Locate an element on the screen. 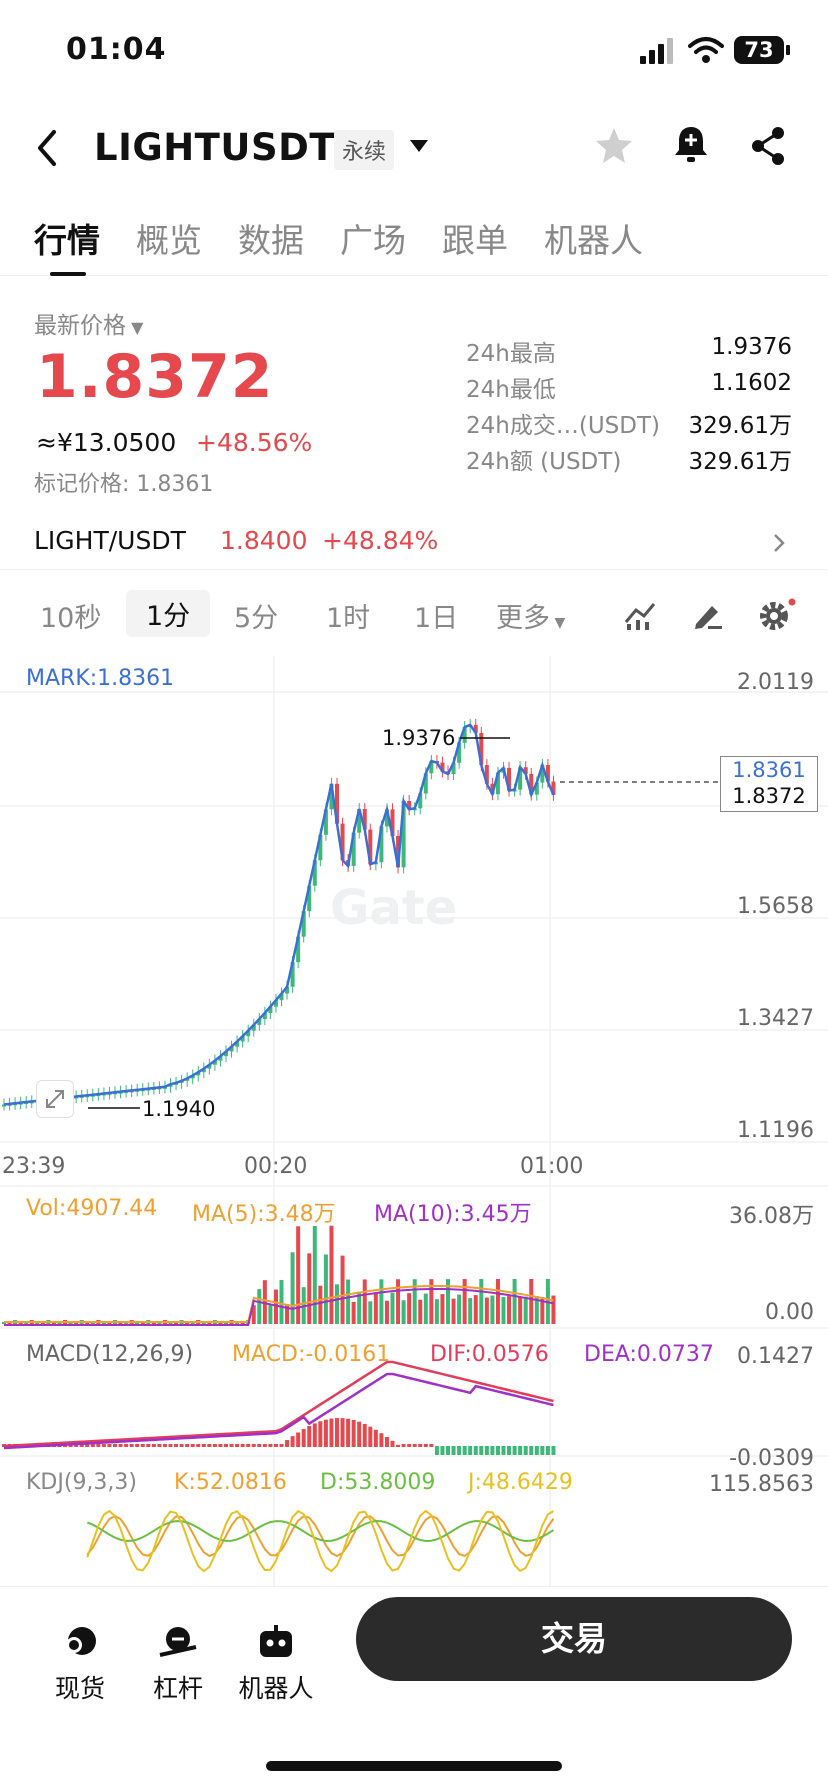  back-icon is located at coordinates (47, 148).